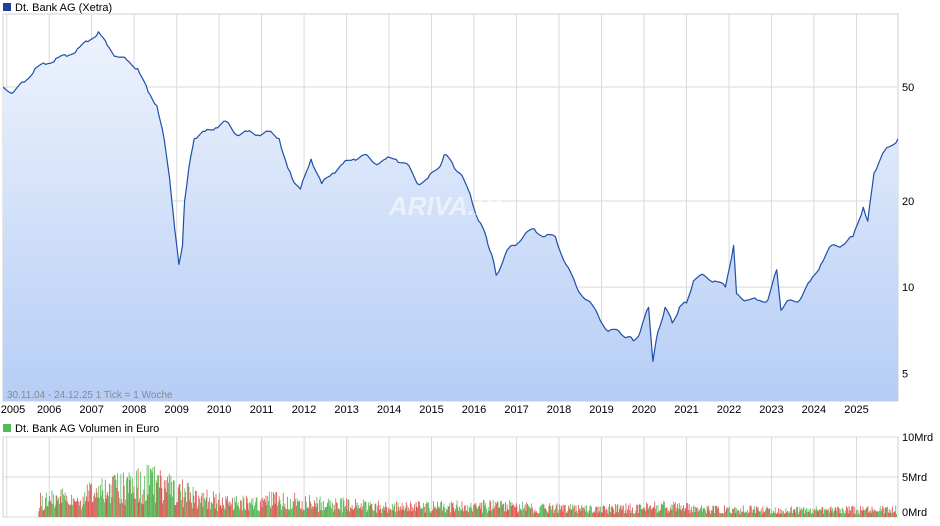  What do you see at coordinates (389, 410) in the screenshot?
I see `x-tick-label: 2014` at bounding box center [389, 410].